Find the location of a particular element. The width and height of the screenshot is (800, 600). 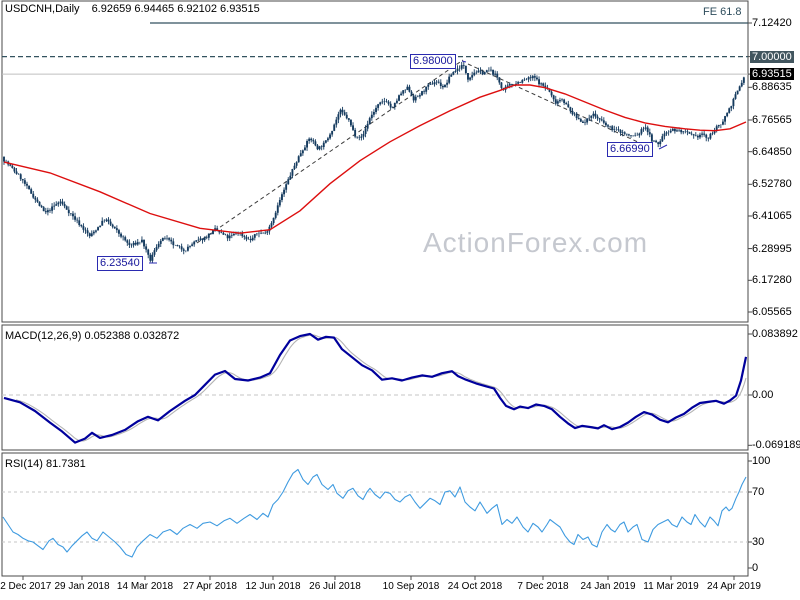

axis-label-6.28995: 6.28995 is located at coordinates (772, 248).